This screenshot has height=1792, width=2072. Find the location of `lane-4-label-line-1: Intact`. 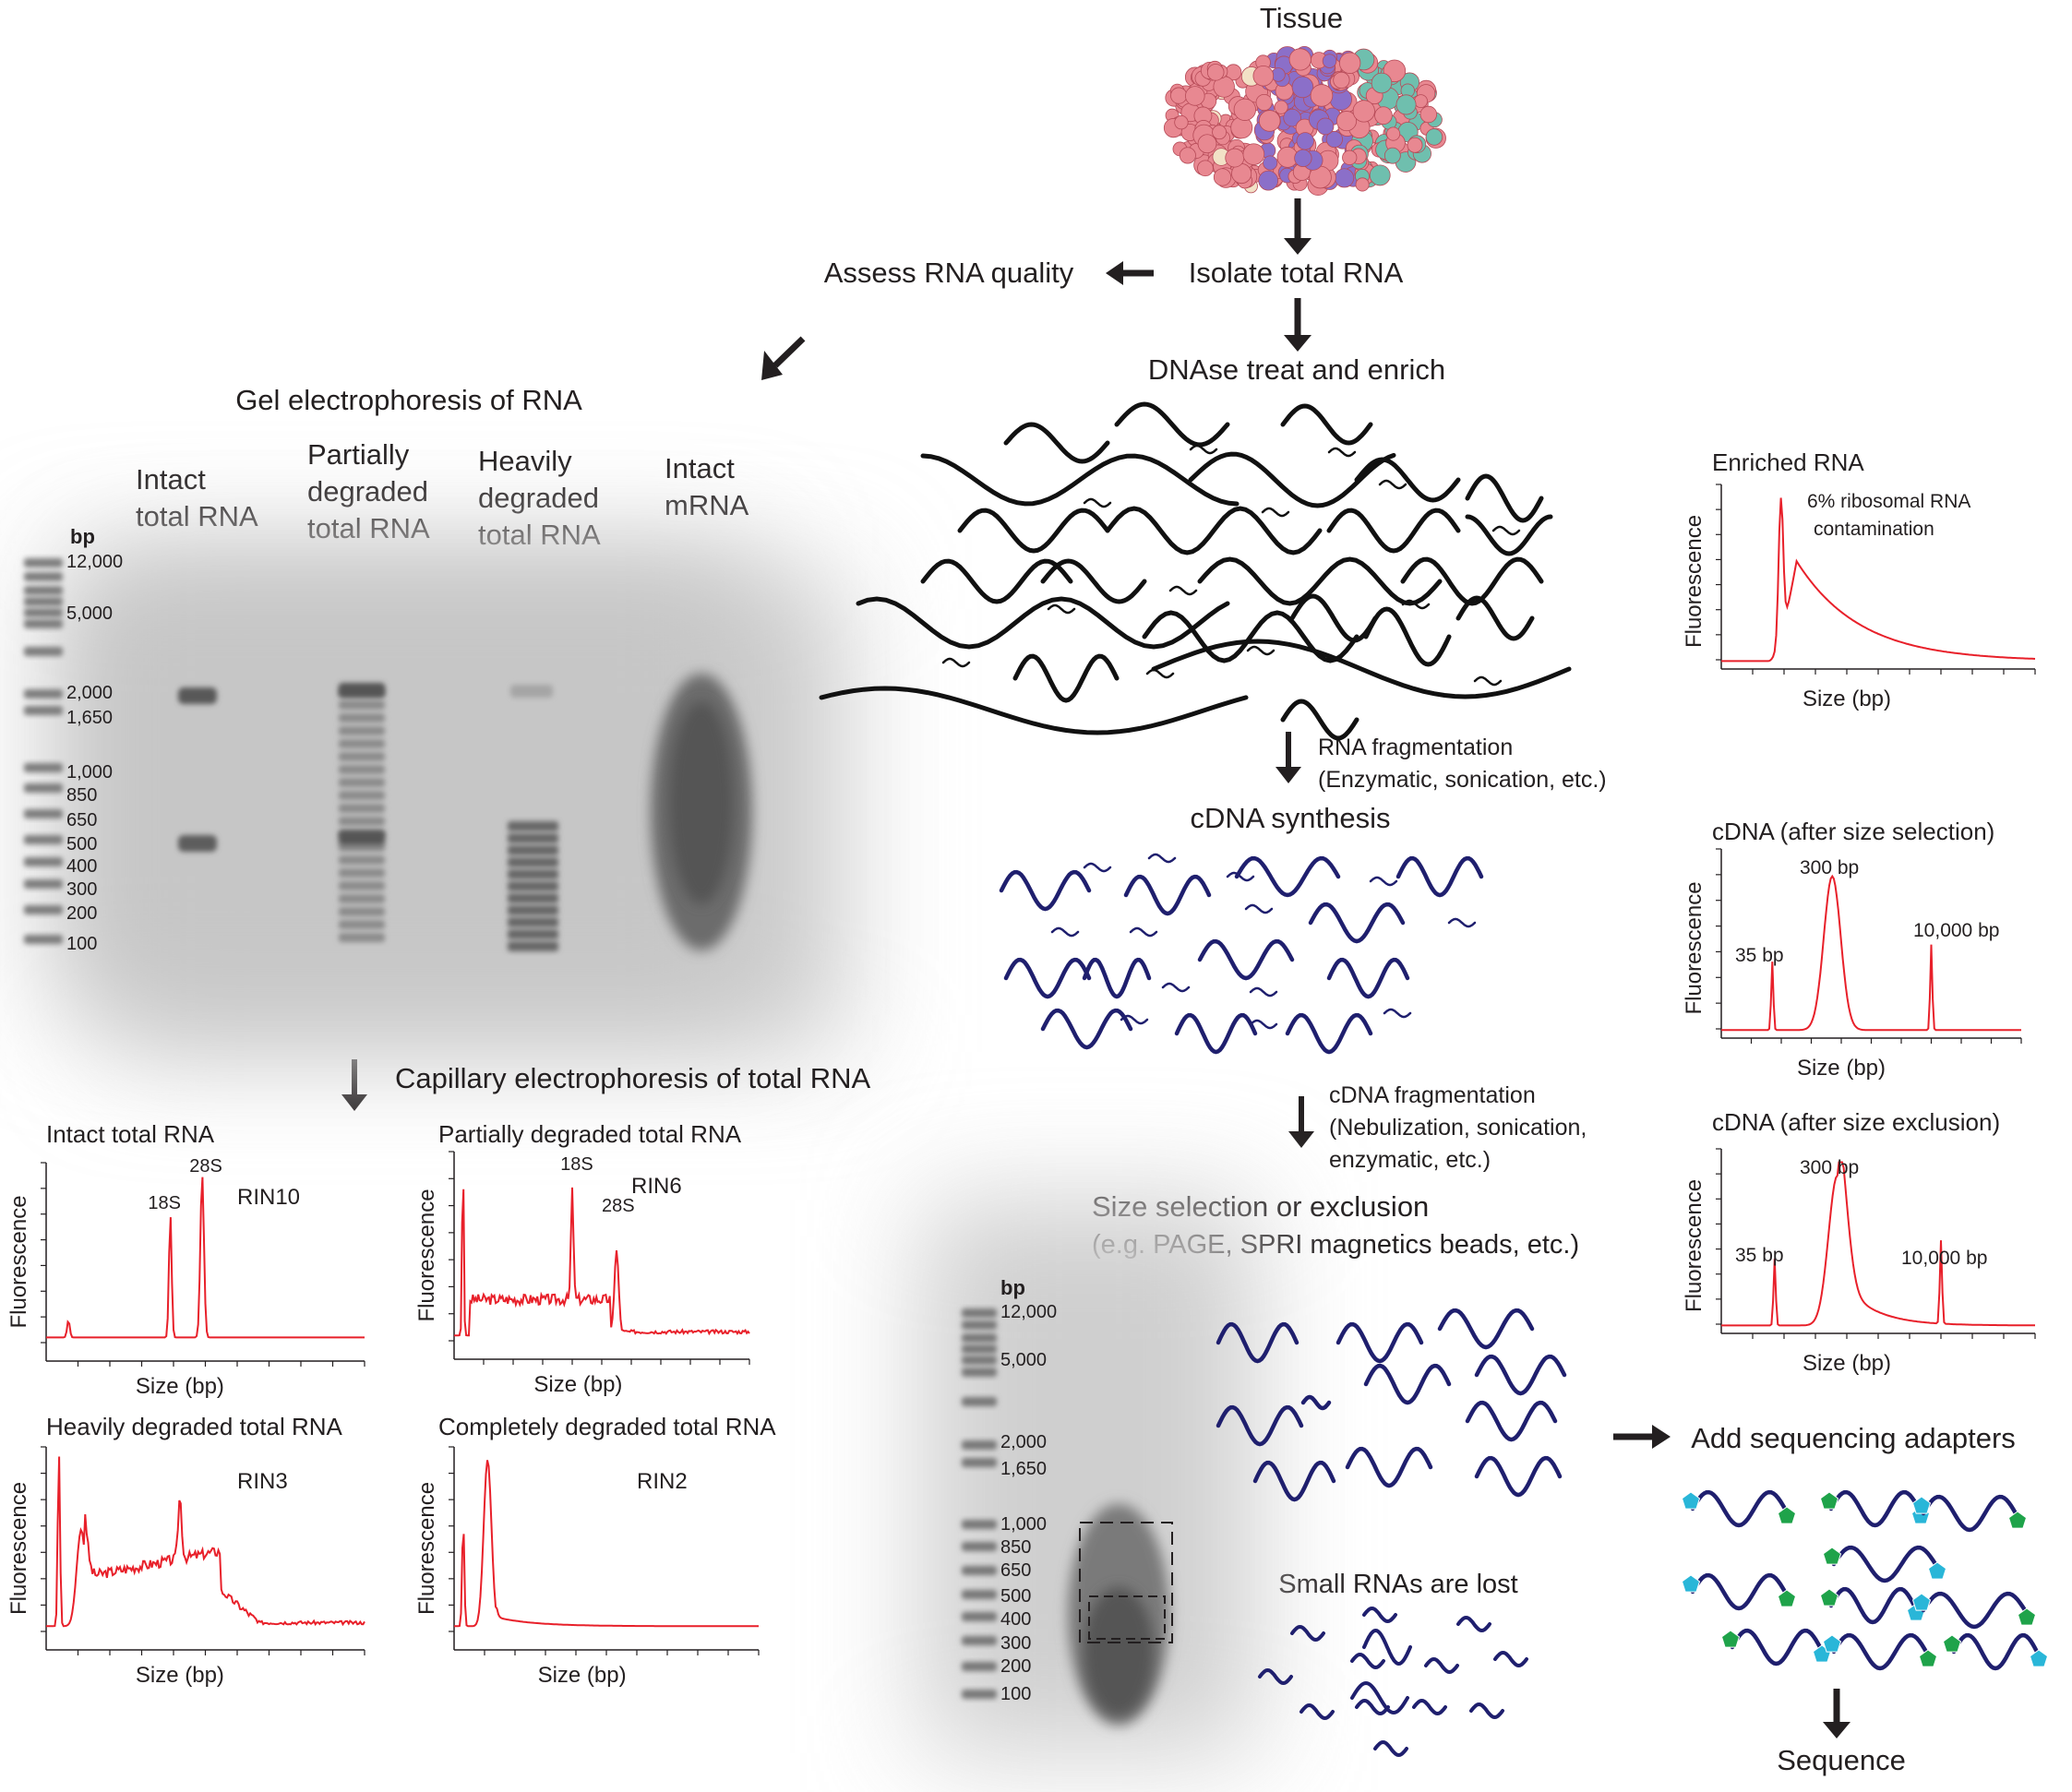

lane-4-label-line-1: Intact is located at coordinates (700, 468).